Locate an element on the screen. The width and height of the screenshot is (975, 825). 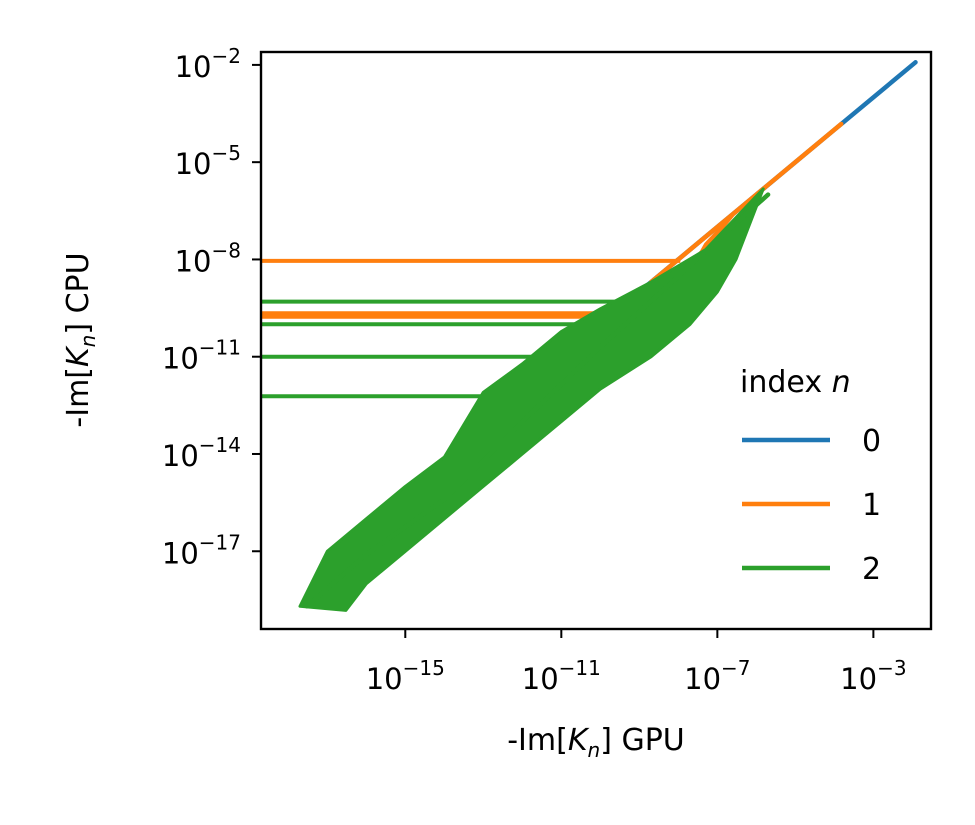
legend-label-0: 0 is located at coordinates (871, 441).